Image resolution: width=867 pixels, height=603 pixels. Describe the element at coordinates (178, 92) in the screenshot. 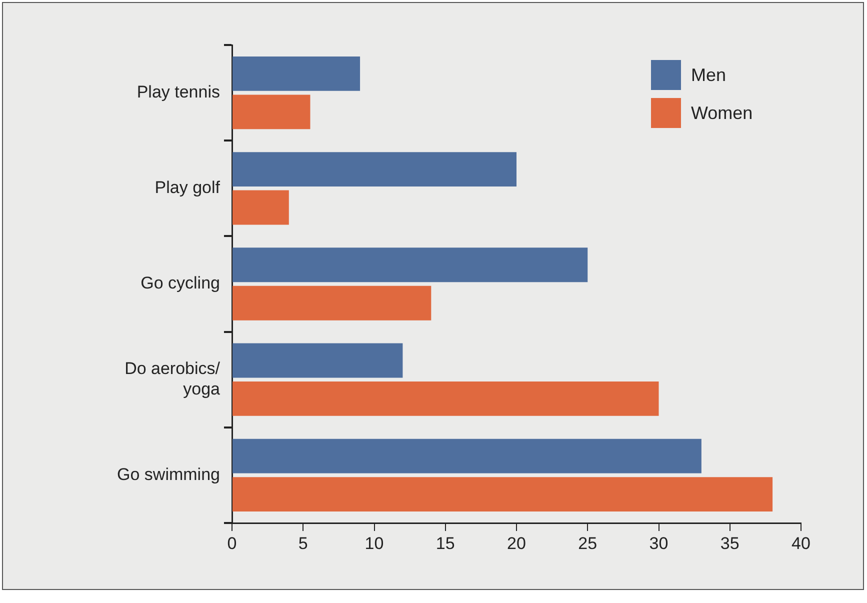

I see `y-tick-label: Play tennis` at that location.